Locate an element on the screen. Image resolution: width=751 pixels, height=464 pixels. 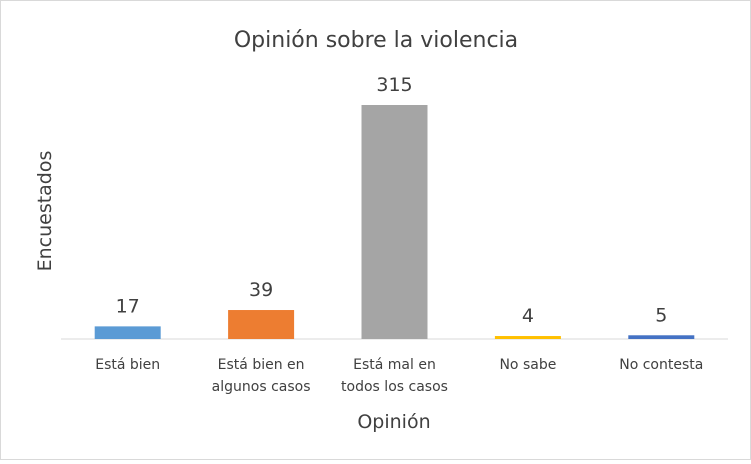
x-tick-label-4: No sabe is located at coordinates (527, 365).